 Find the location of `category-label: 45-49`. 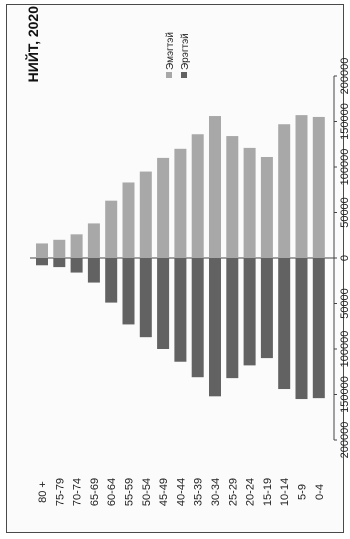

category-label: 45-49 is located at coordinates (164, 492).